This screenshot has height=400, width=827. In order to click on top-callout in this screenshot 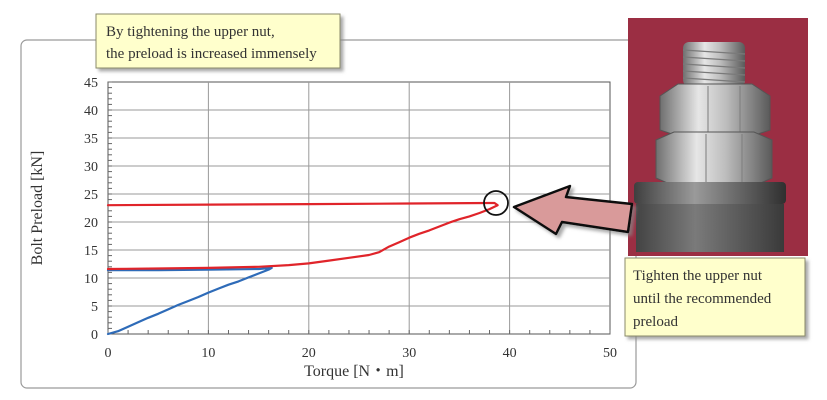, I will do `click(218, 41)`.